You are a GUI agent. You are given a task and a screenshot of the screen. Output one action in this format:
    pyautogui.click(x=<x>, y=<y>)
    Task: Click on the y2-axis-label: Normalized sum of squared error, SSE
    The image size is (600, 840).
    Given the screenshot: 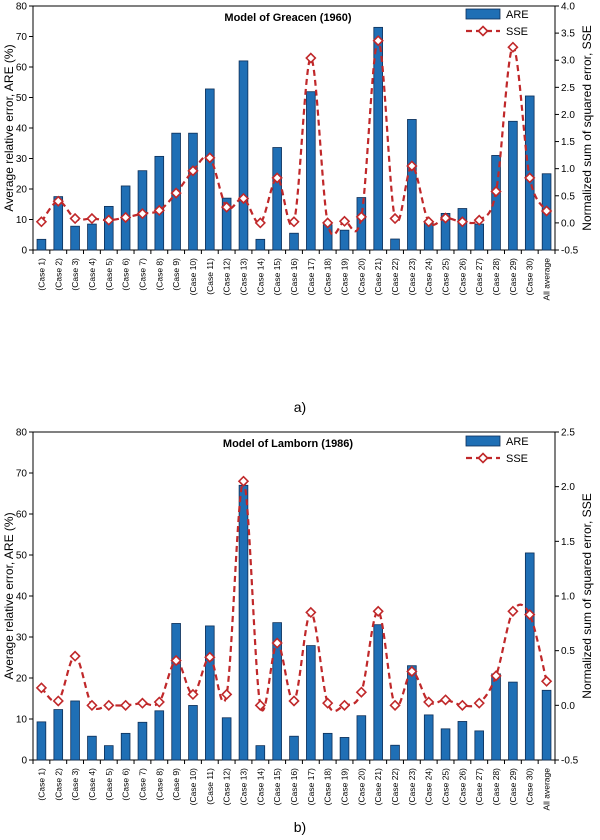 What is the action you would take?
    pyautogui.click(x=587, y=595)
    